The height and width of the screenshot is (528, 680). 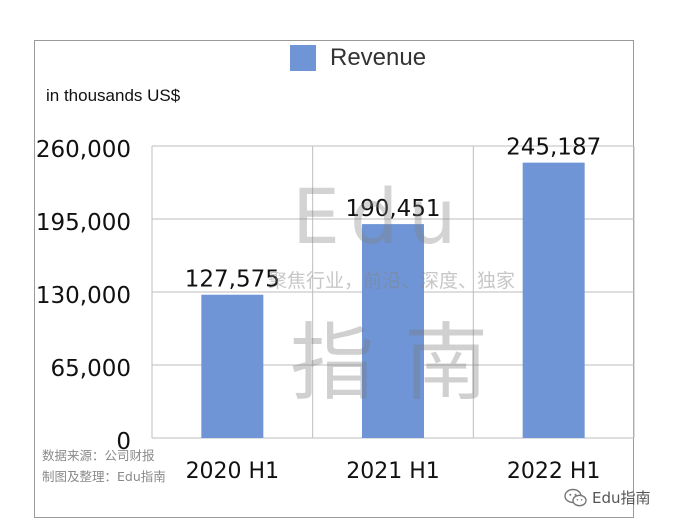 What do you see at coordinates (553, 148) in the screenshot?
I see `data-label: 245,187` at bounding box center [553, 148].